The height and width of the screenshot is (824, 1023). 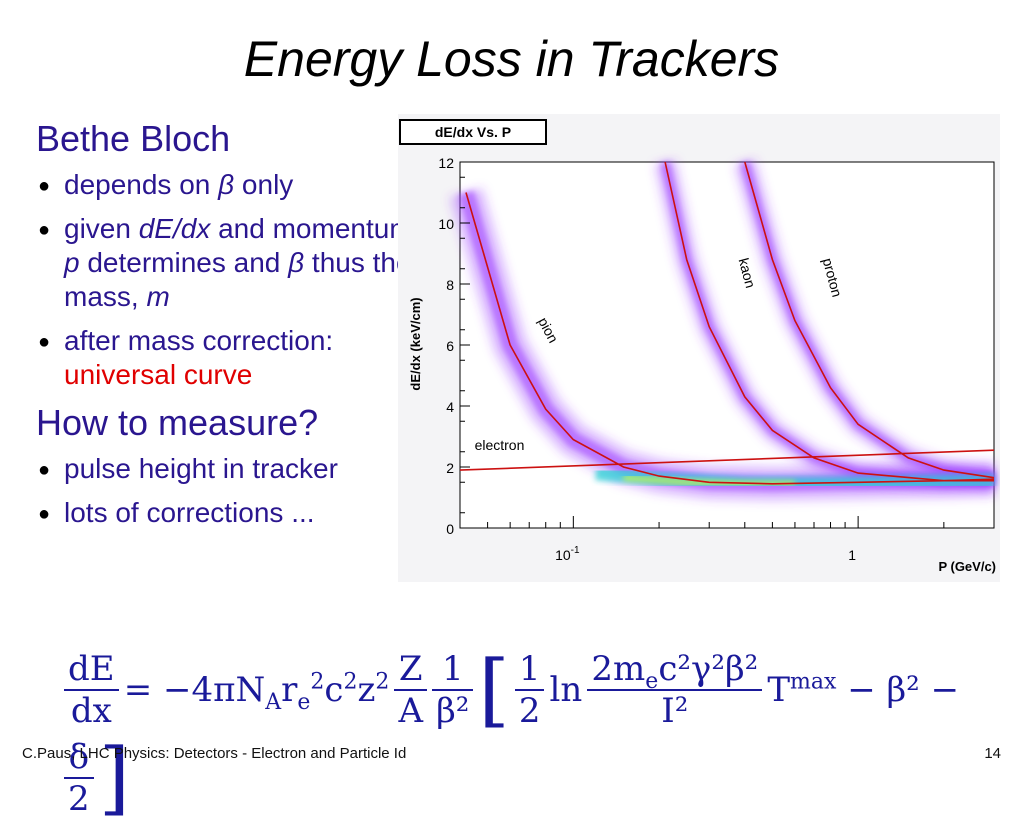 I want to click on bullet-text: thus the mass,, so click(x=238, y=279).